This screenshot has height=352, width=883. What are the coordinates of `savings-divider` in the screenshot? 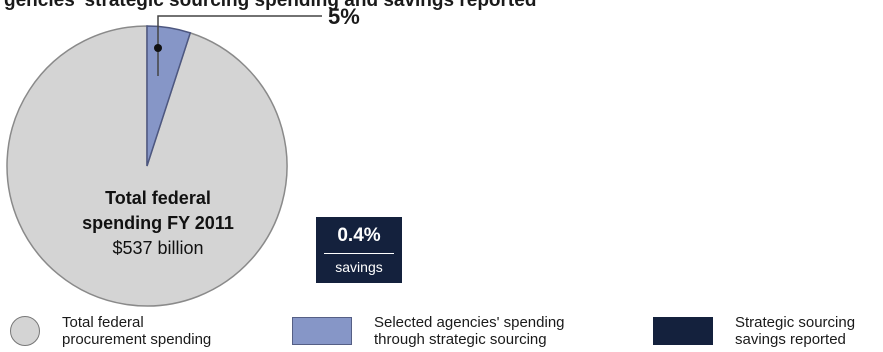 It's located at (359, 253).